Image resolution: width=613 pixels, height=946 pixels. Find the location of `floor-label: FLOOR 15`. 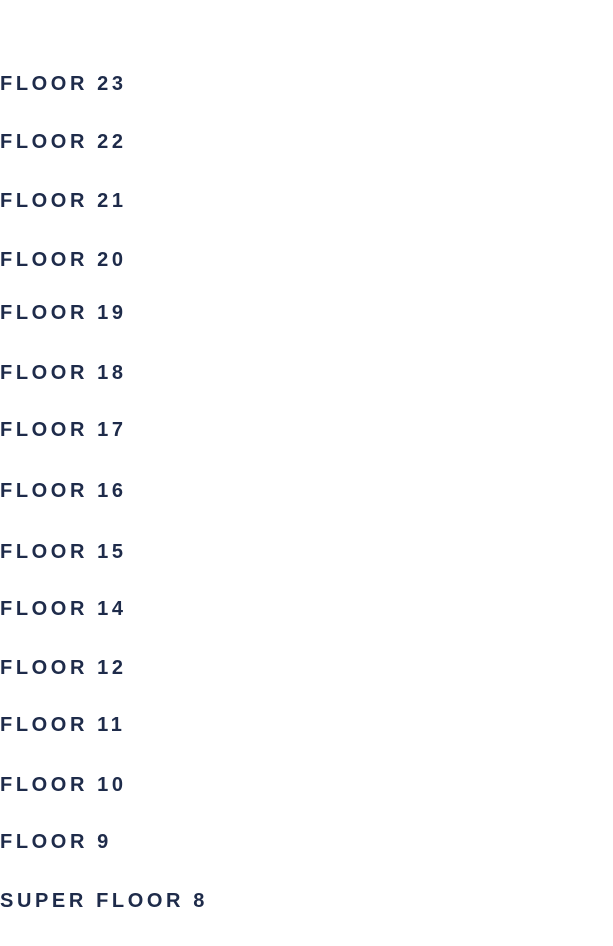

floor-label: FLOOR 15 is located at coordinates (63, 552).